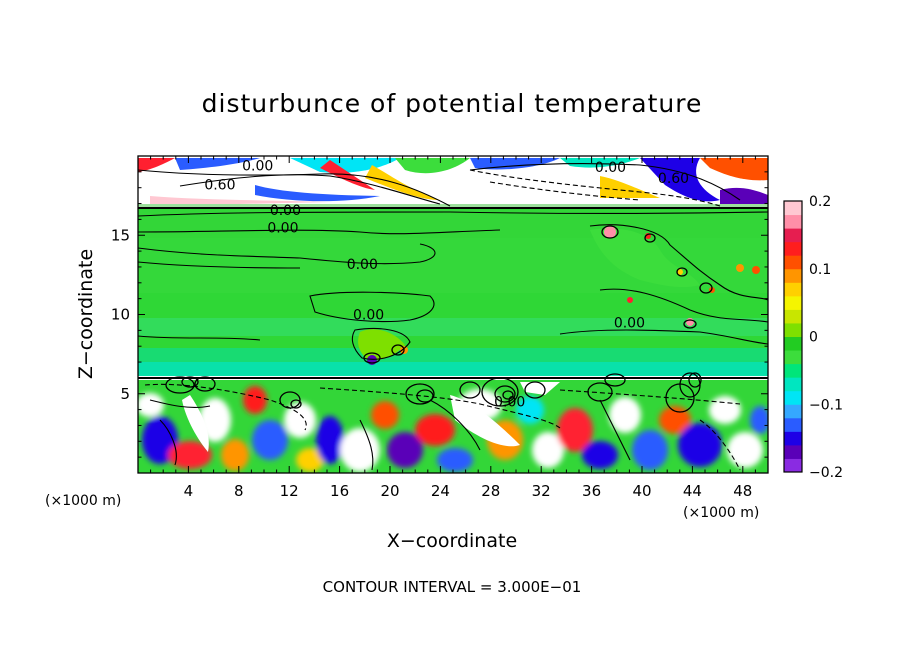  Describe the element at coordinates (86, 314) in the screenshot. I see `y-axis-label: Z−coordinate` at that location.